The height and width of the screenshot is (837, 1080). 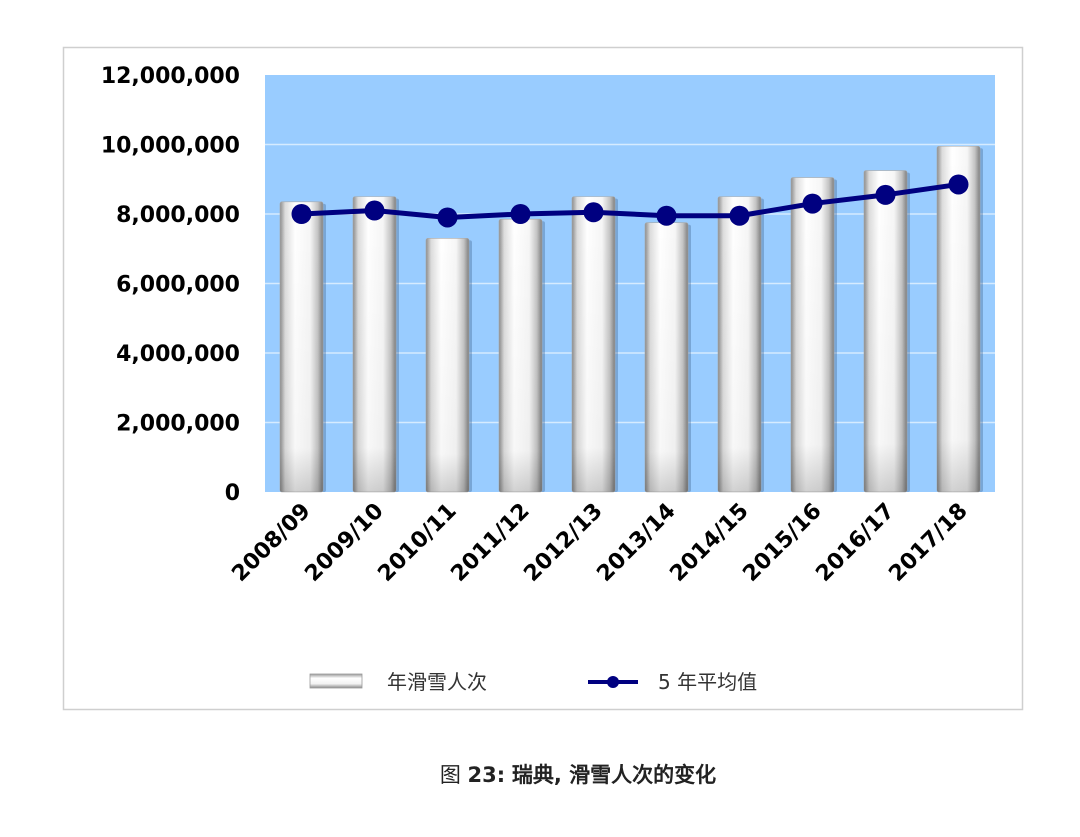 What do you see at coordinates (178, 424) in the screenshot?
I see `y-tick-label: 2,000,000` at bounding box center [178, 424].